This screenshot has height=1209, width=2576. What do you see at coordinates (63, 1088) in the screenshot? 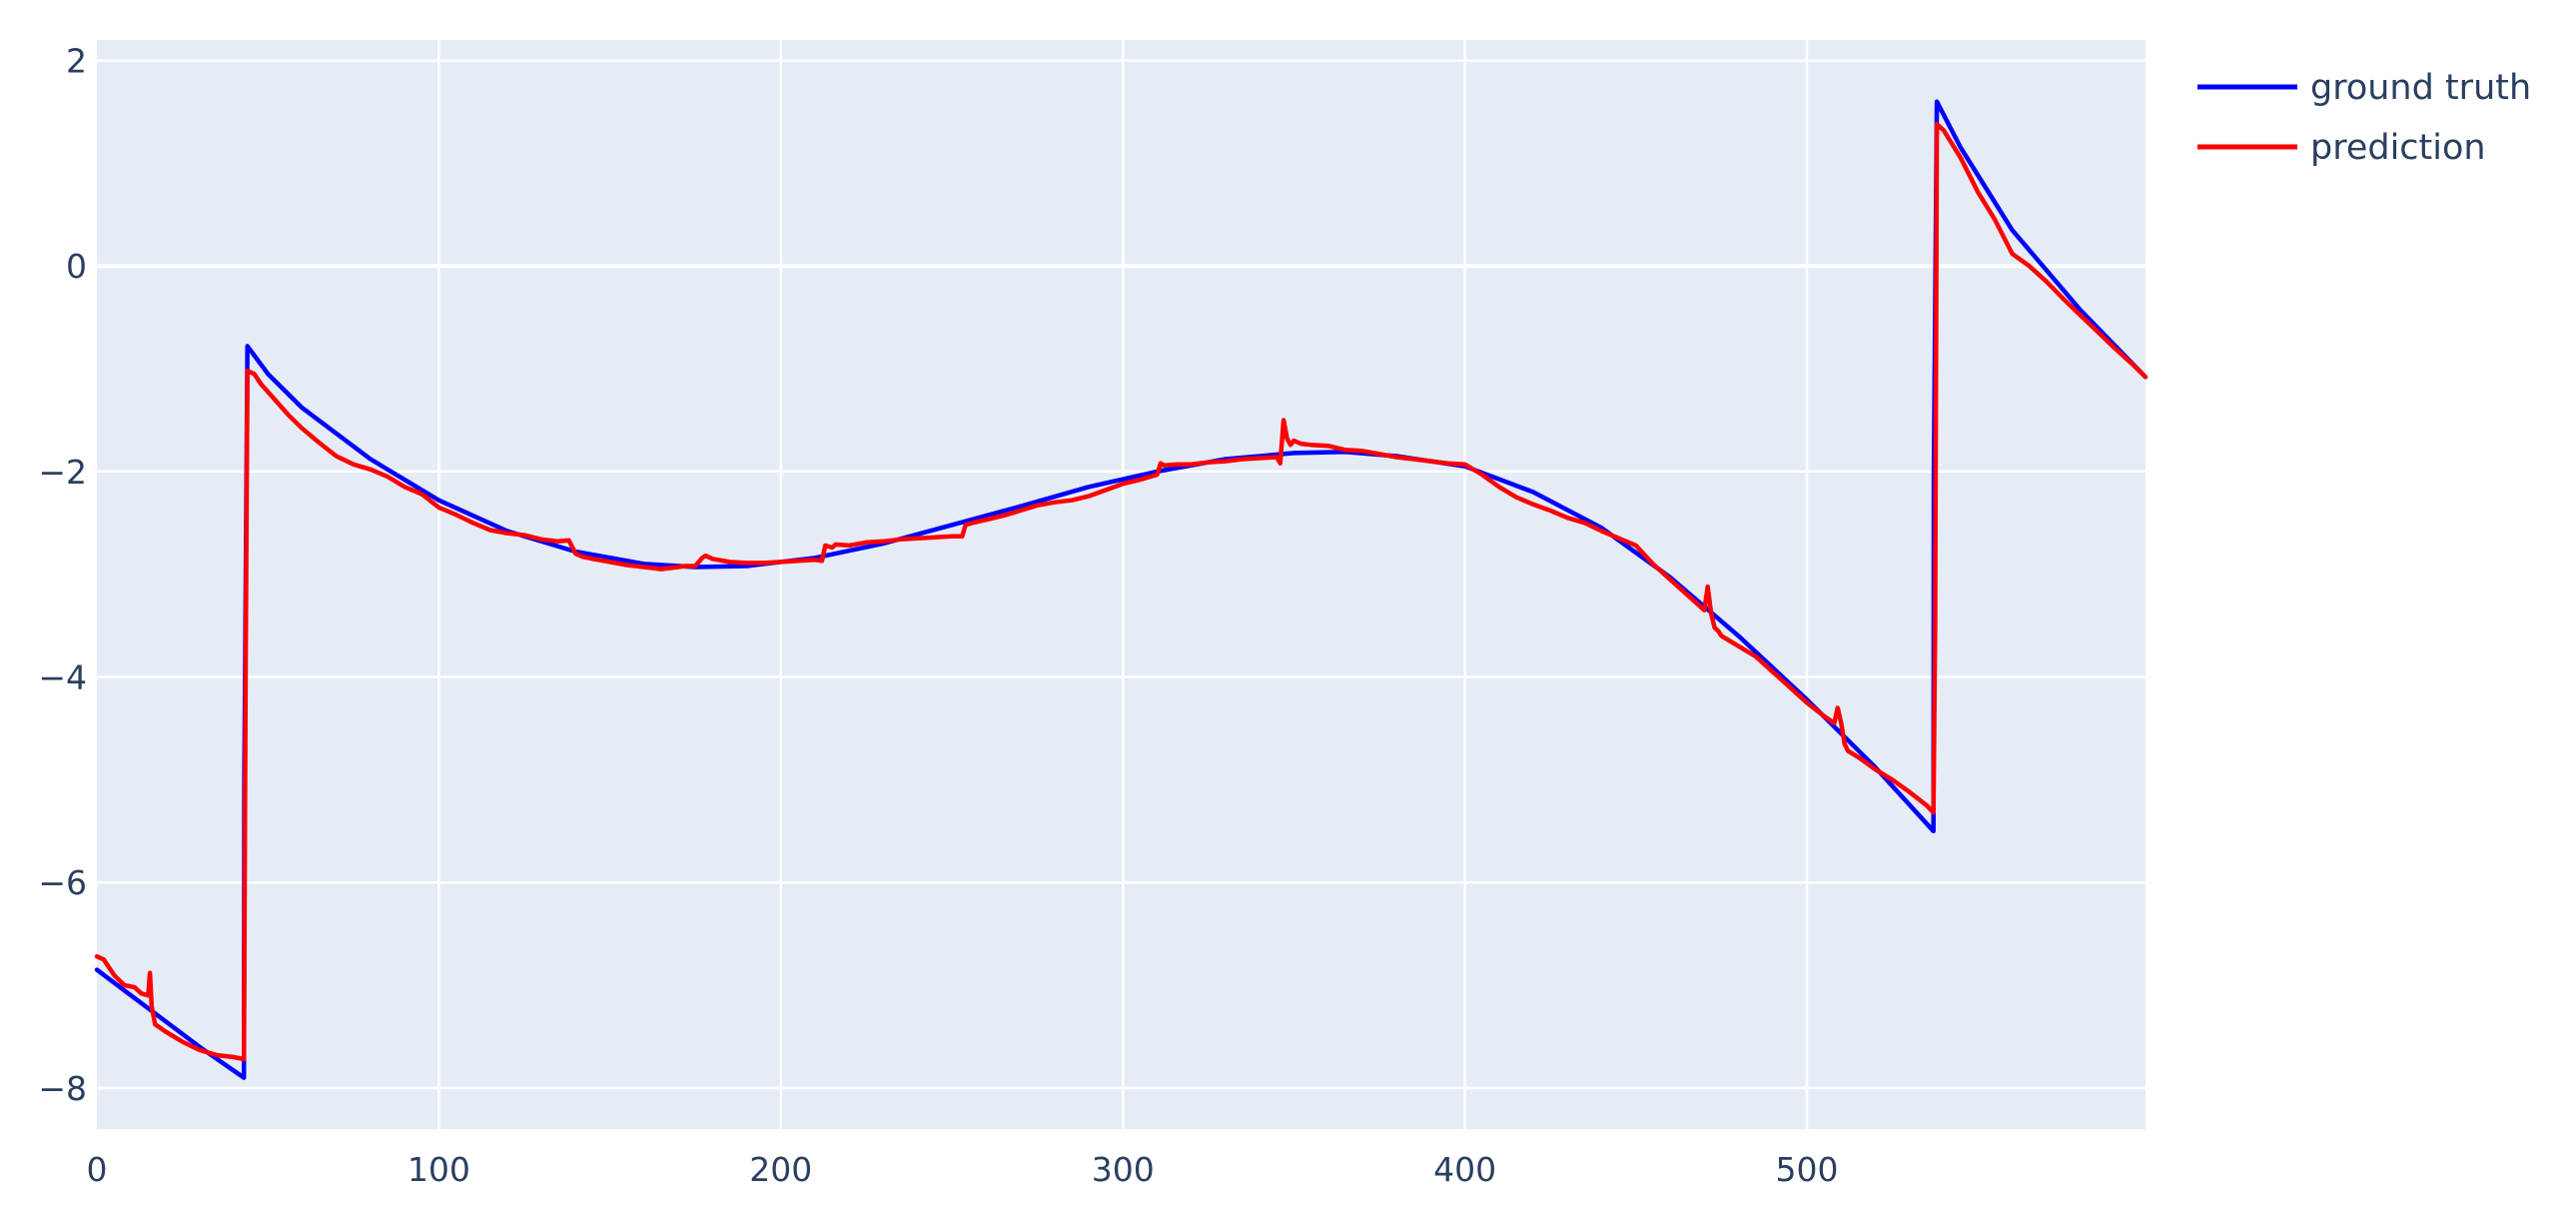
I see `y-tick-label: −8` at bounding box center [63, 1088].